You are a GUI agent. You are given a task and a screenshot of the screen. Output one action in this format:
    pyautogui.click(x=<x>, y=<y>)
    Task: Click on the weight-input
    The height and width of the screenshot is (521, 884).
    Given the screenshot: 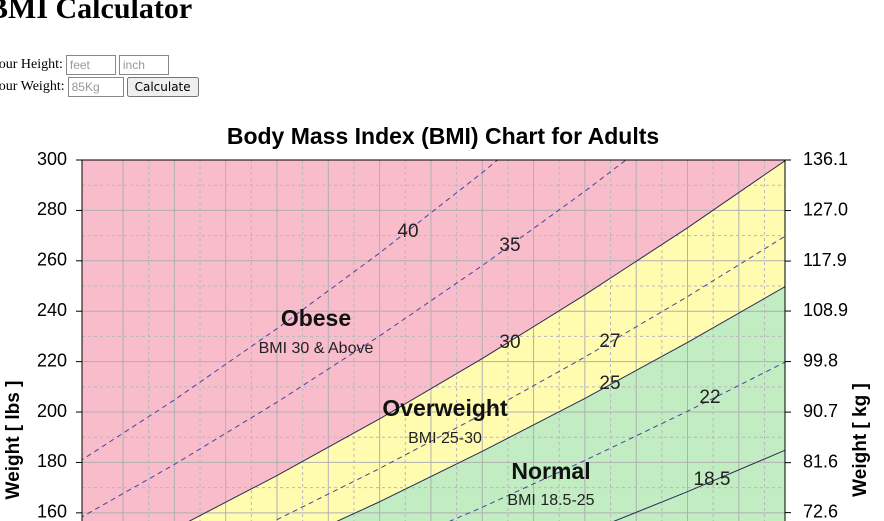 What is the action you would take?
    pyautogui.click(x=95, y=87)
    